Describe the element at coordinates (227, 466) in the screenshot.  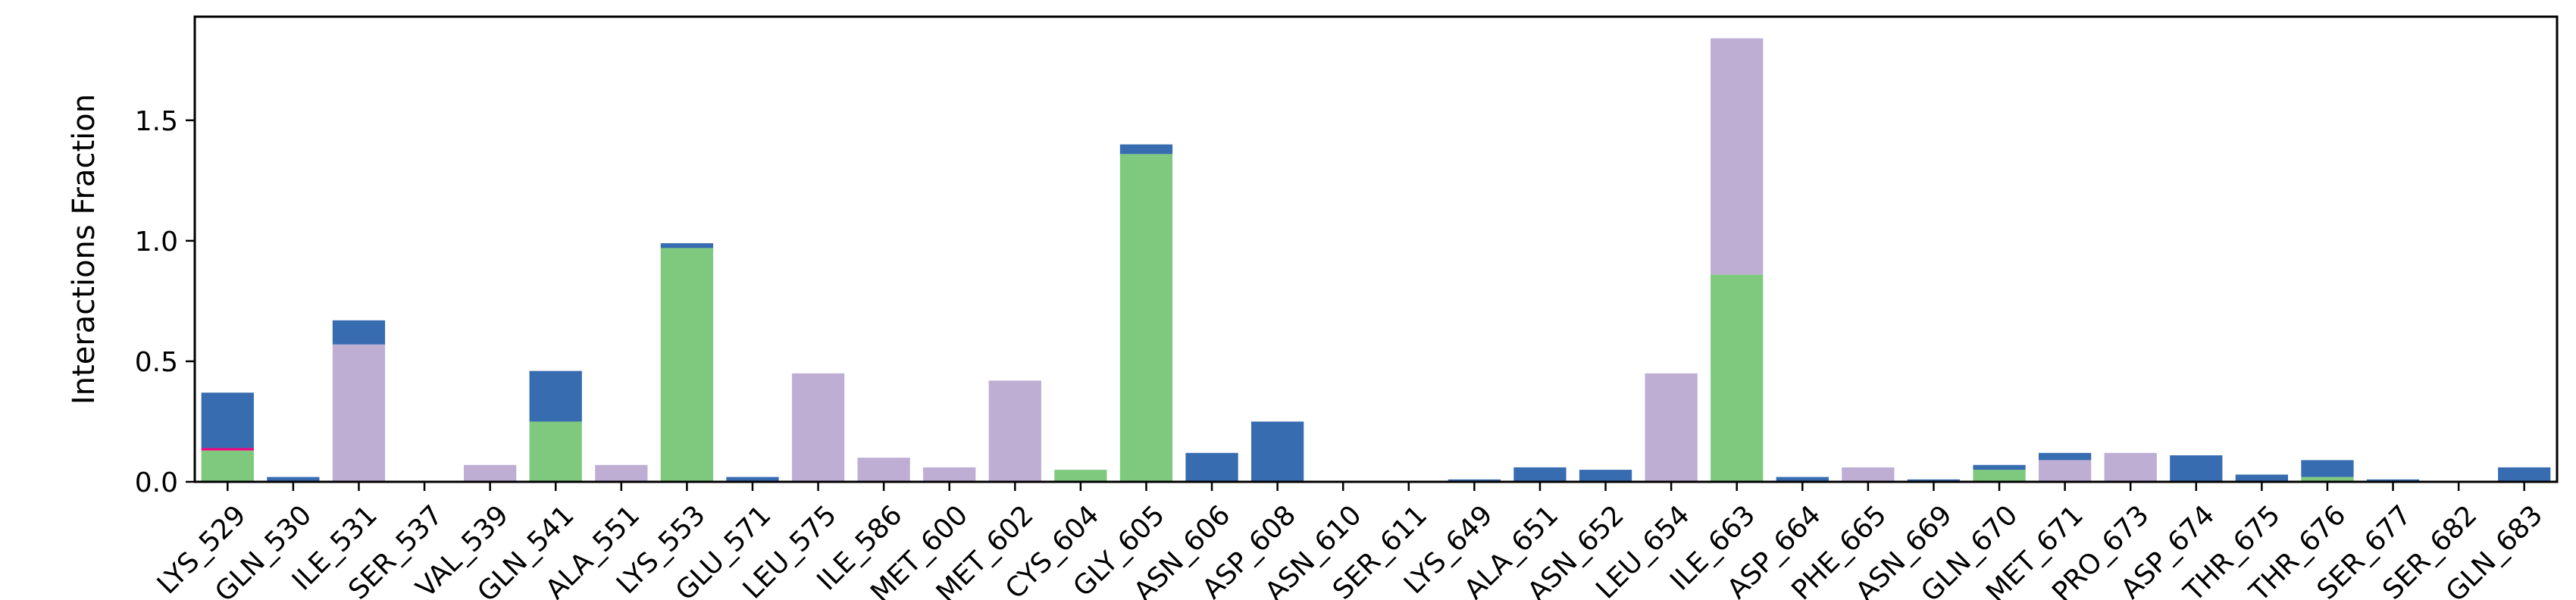
I see `bar-lys-529-seg0` at that location.